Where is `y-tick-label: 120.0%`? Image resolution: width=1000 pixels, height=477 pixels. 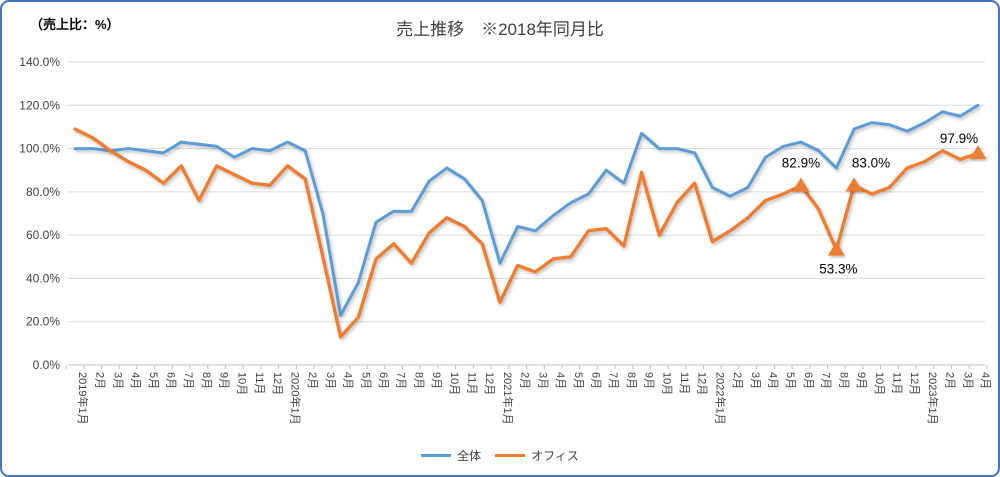 y-tick-label: 120.0% is located at coordinates (39, 105).